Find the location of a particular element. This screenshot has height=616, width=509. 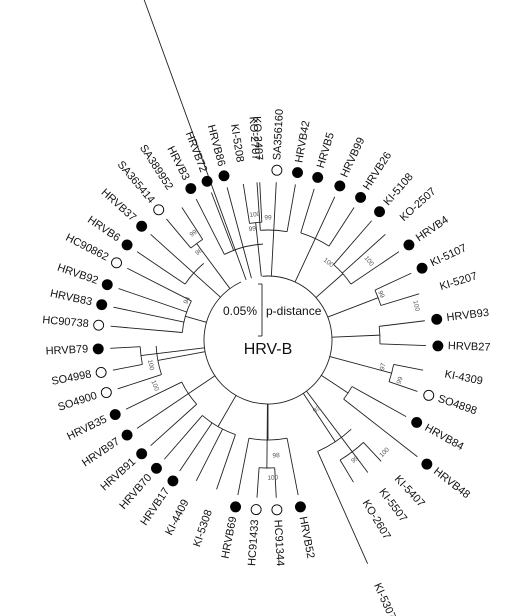

scale-unit-label: p-distance is located at coordinates (294, 311).